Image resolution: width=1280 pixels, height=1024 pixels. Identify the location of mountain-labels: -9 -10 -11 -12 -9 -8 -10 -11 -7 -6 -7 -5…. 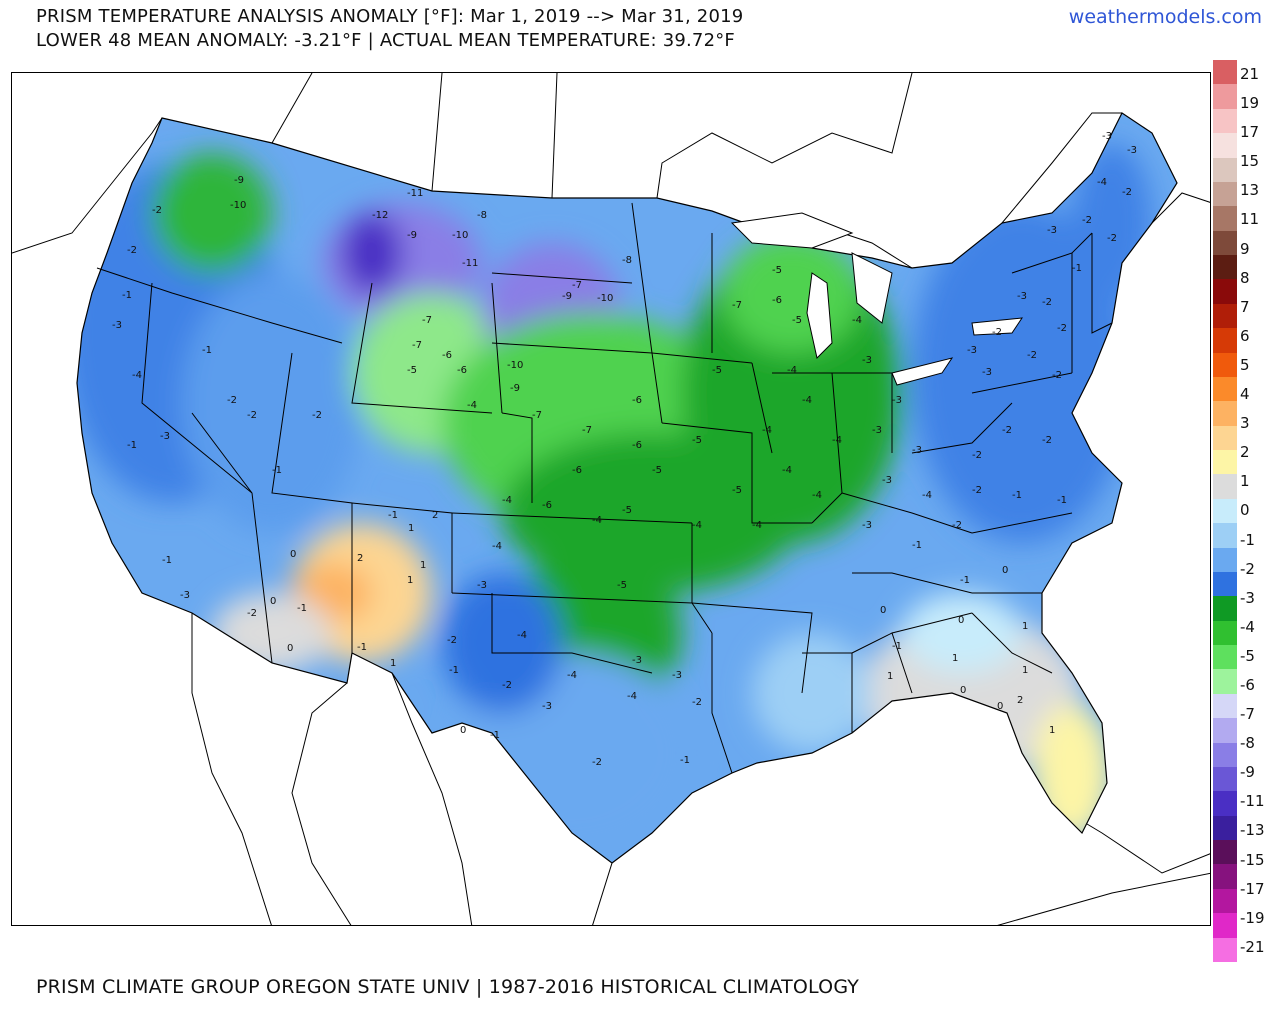
(376, 293).